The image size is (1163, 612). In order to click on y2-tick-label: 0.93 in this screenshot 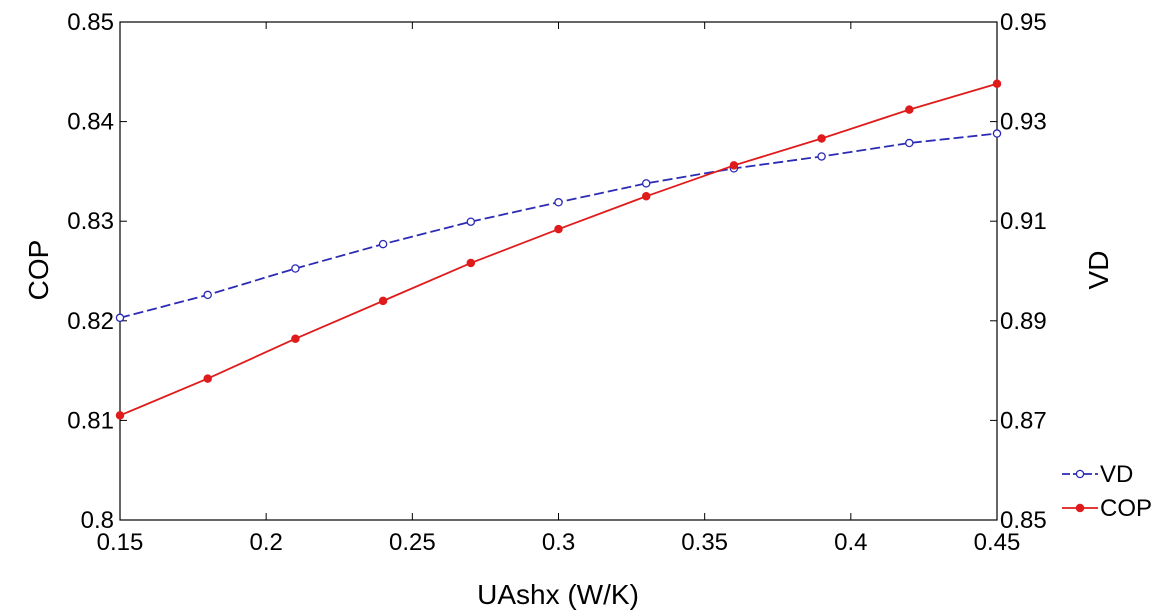, I will do `click(1023, 122)`.